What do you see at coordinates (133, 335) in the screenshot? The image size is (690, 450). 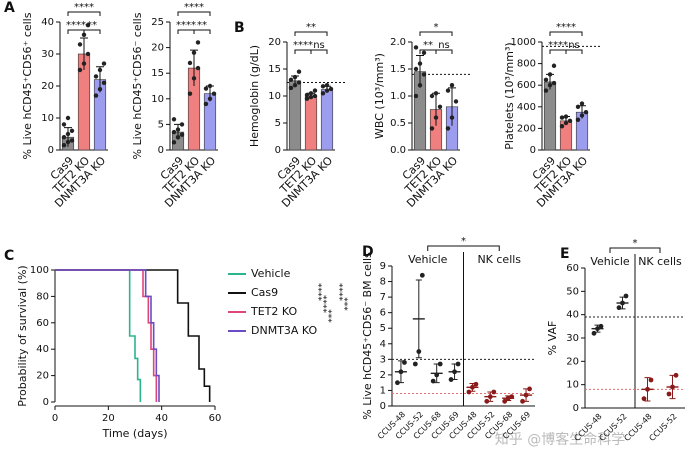 I see `survival-curve` at bounding box center [133, 335].